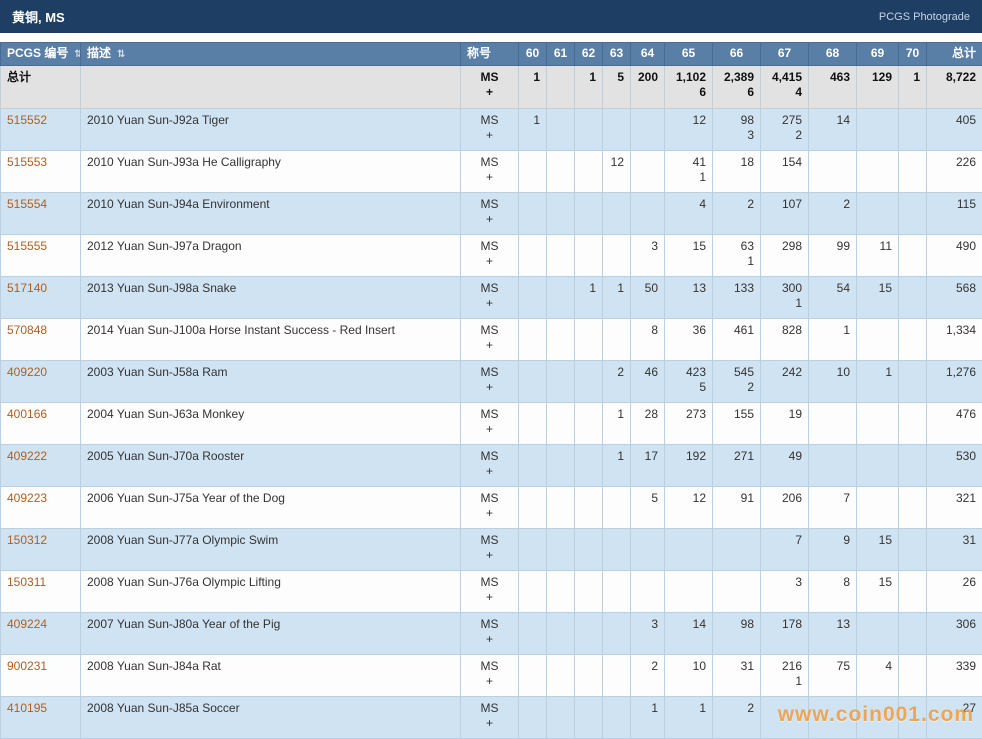 Image resolution: width=982 pixels, height=739 pixels. What do you see at coordinates (954, 508) in the screenshot?
I see `row-total-cell: 321` at bounding box center [954, 508].